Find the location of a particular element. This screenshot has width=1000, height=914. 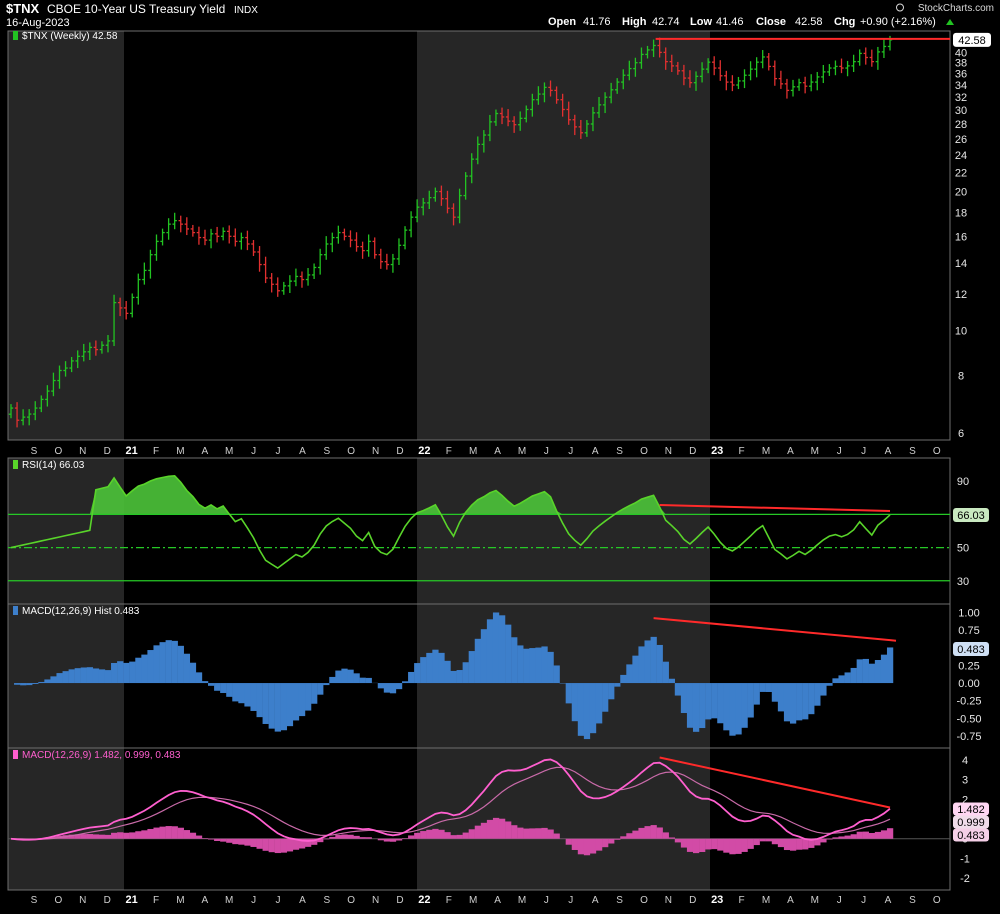

macd-axis-month-28: 23 is located at coordinates (717, 900).